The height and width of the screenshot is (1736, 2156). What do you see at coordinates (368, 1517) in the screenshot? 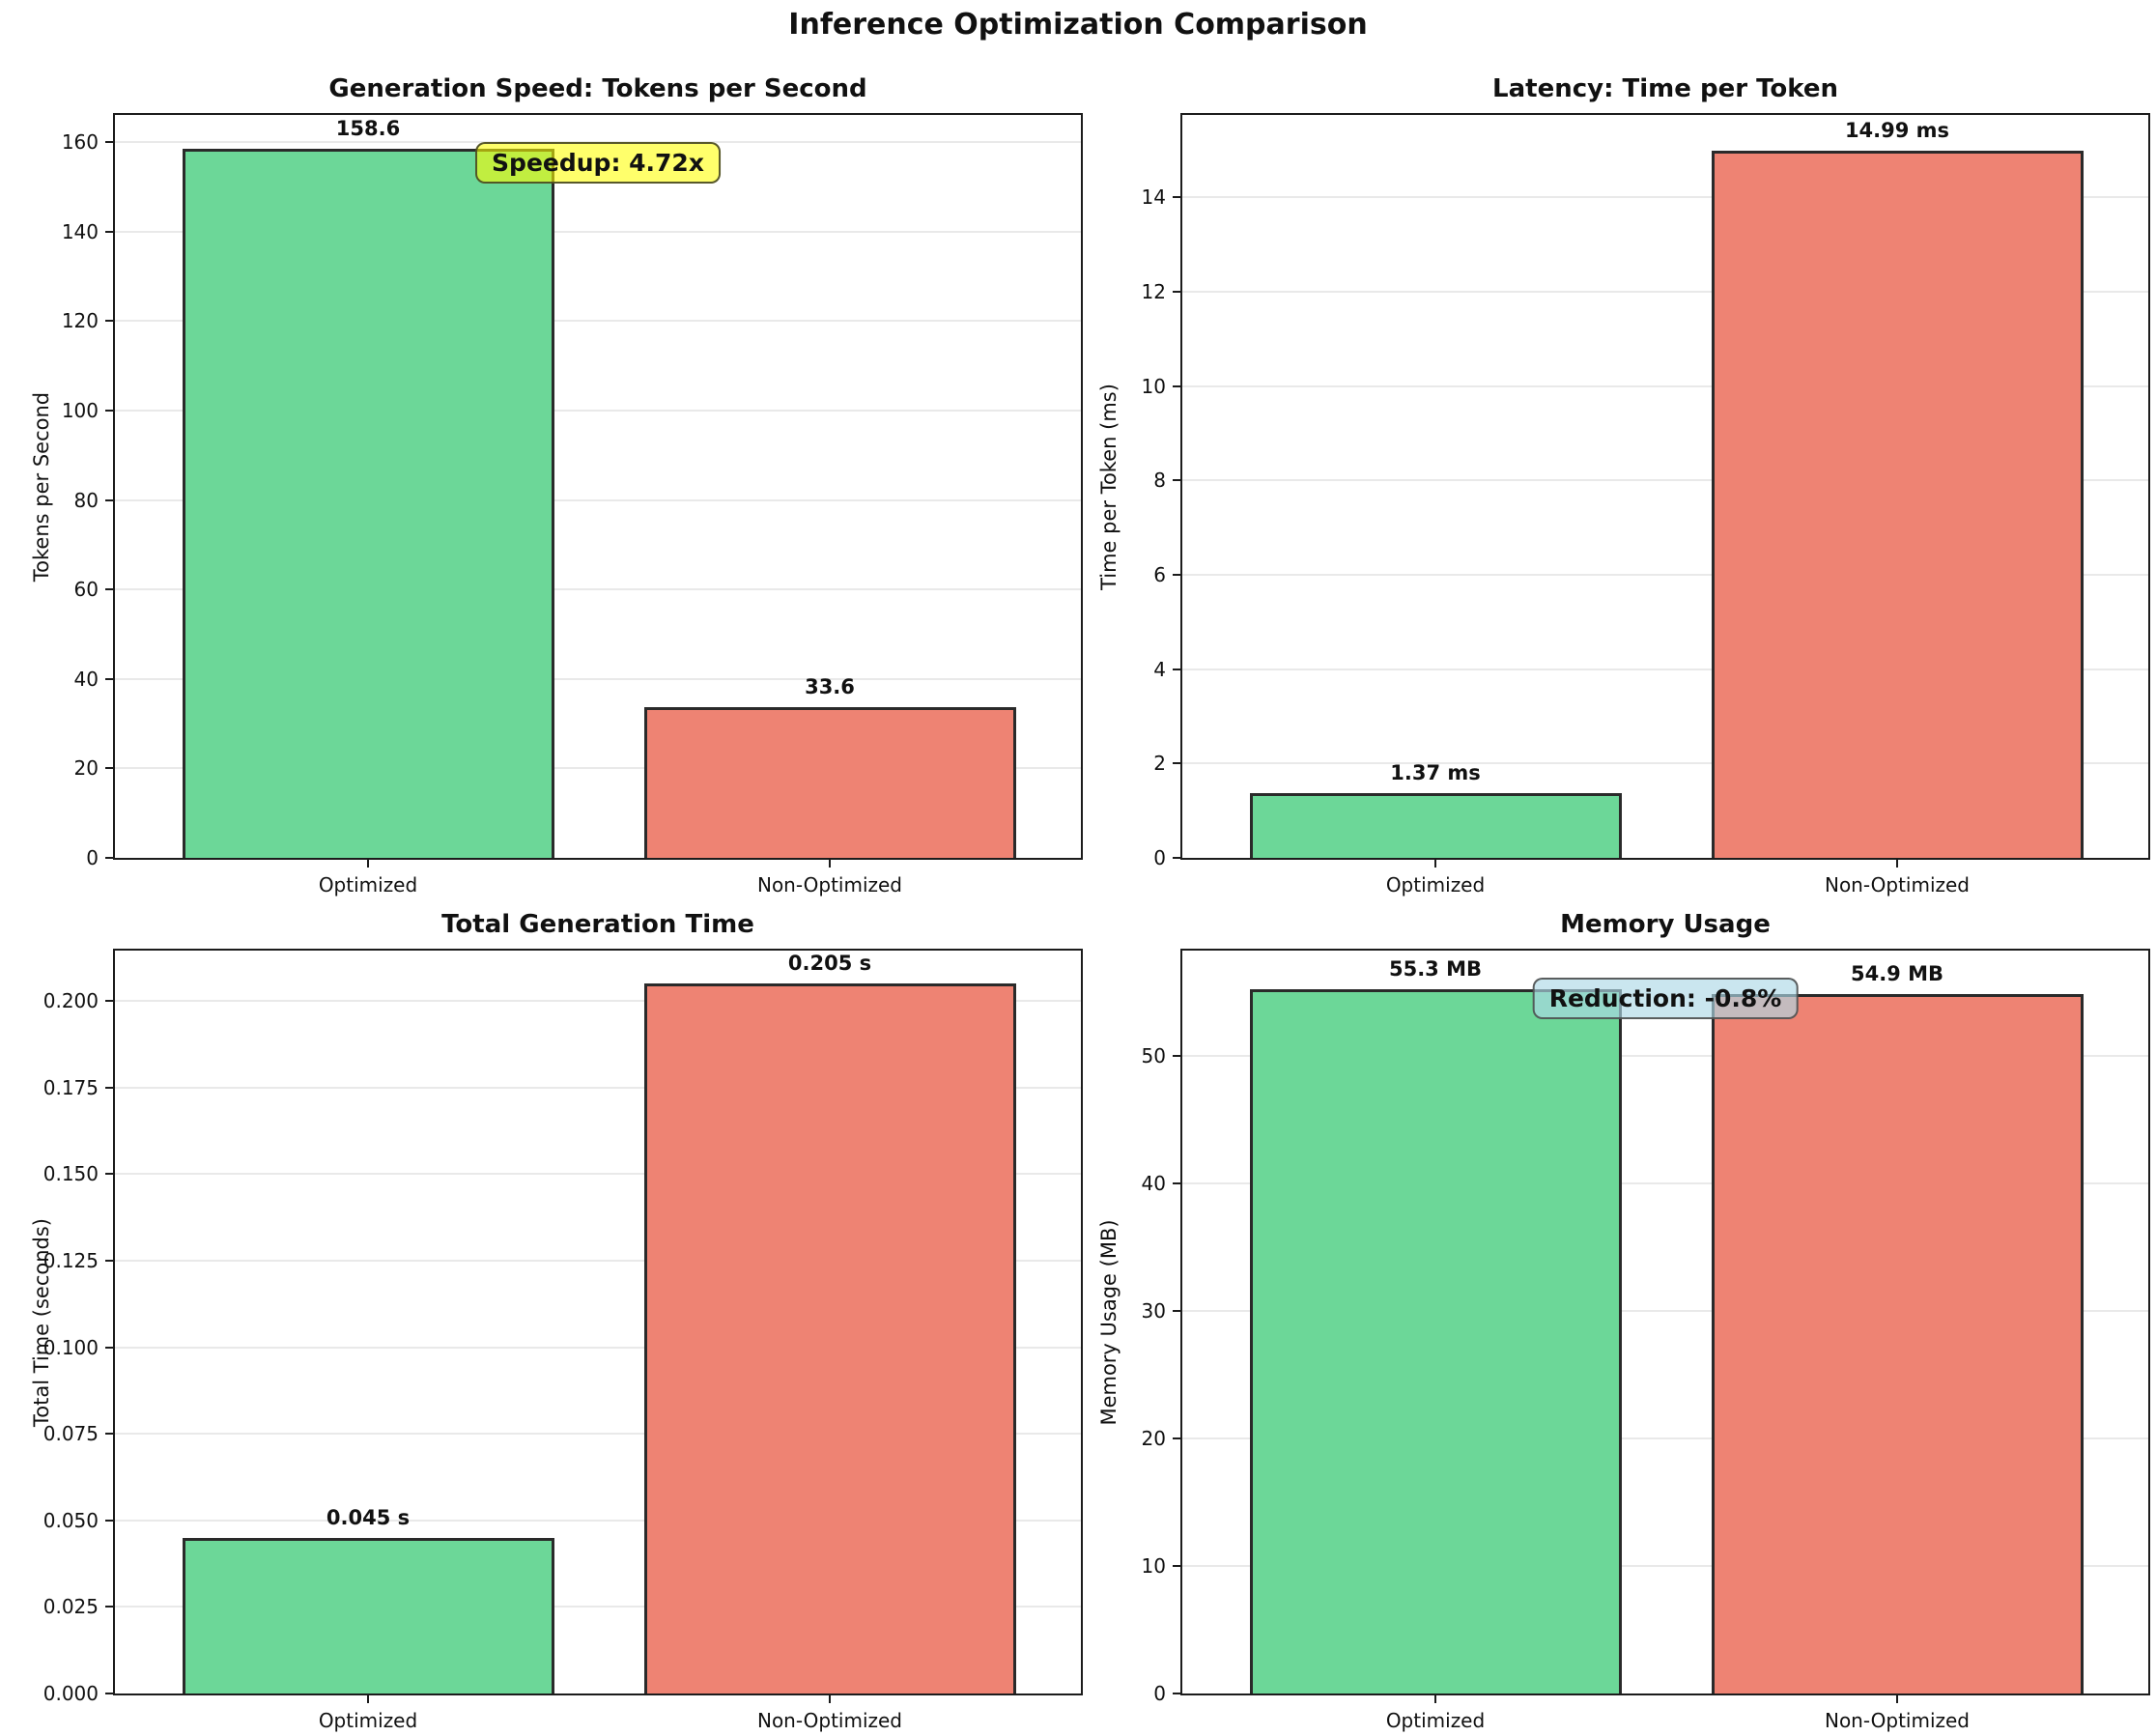
I see `bar-value-label: 0.045 s` at bounding box center [368, 1517].